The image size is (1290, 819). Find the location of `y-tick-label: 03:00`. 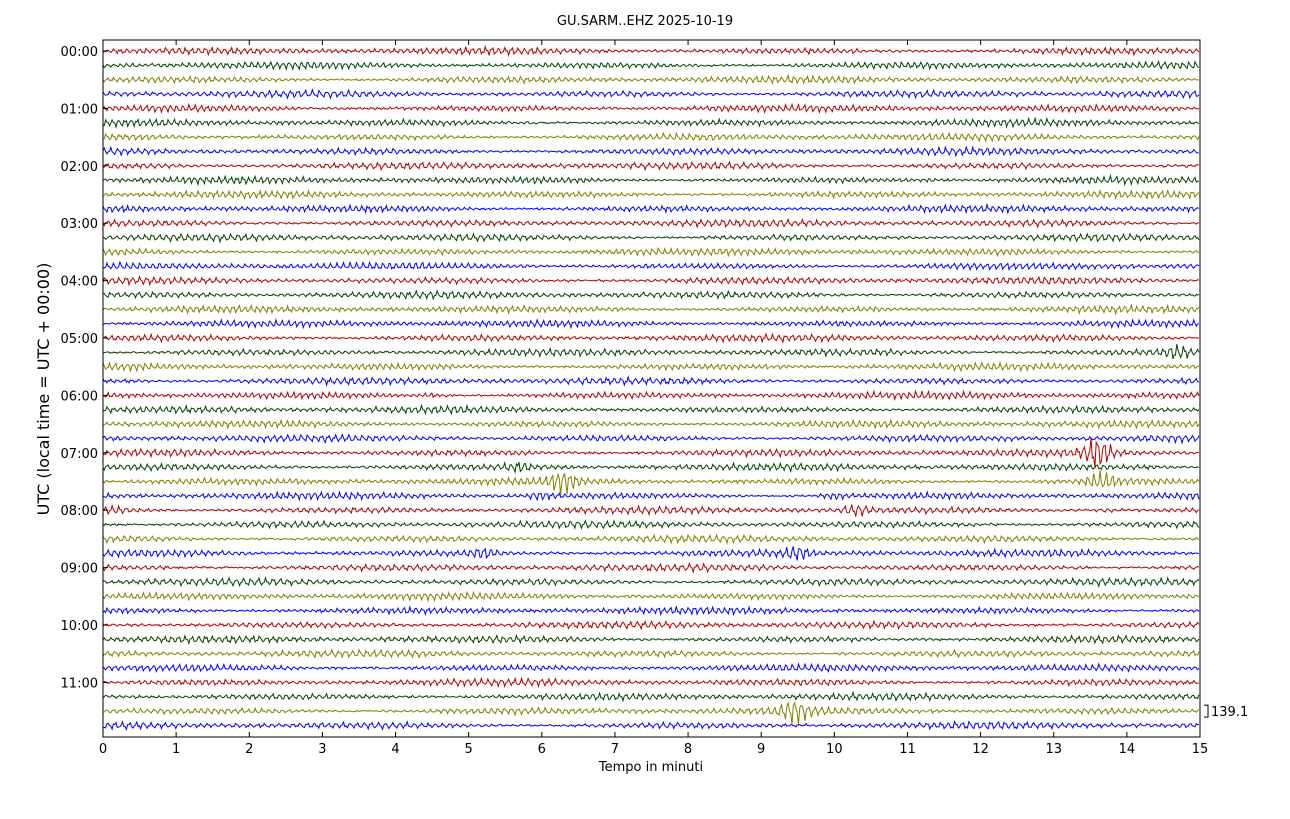

y-tick-label: 03:00 is located at coordinates (79, 224).